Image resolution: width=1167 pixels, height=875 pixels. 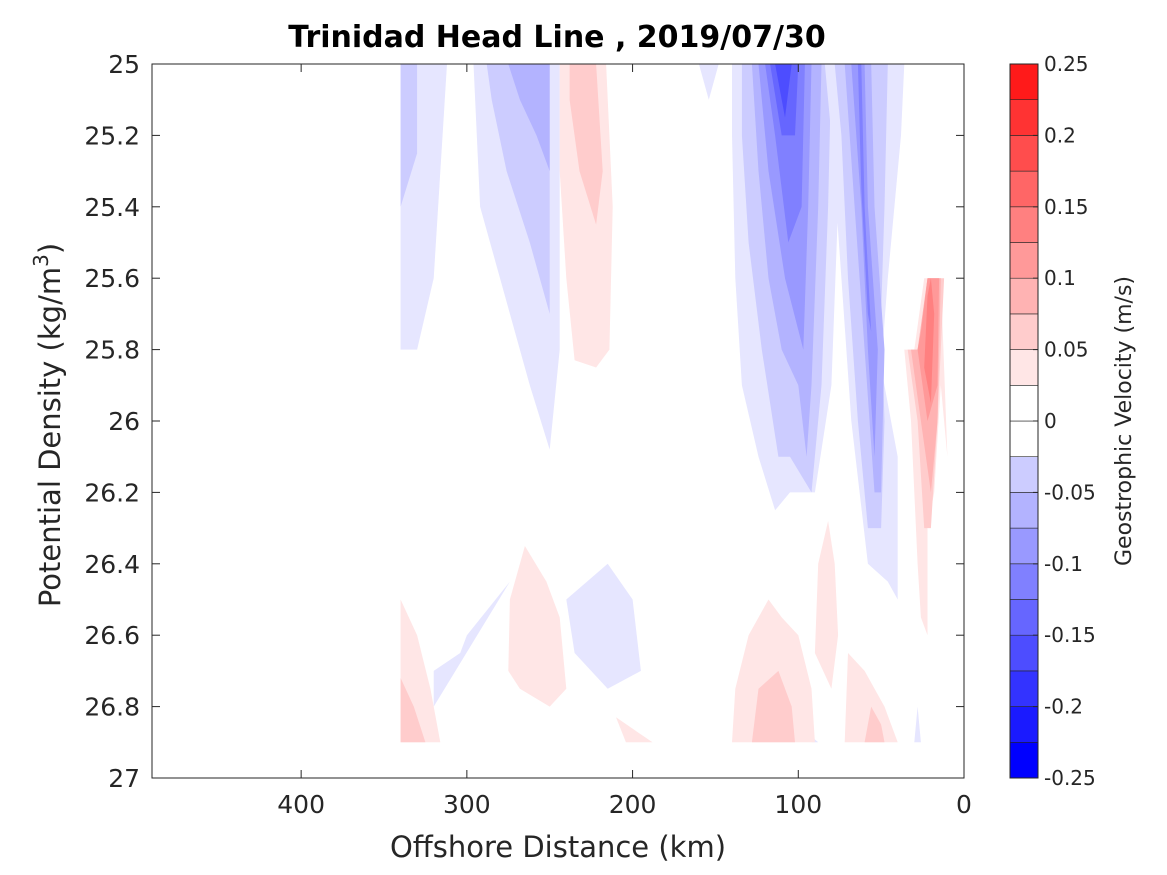 I want to click on y-tick-label: 25.4, so click(x=112, y=207).